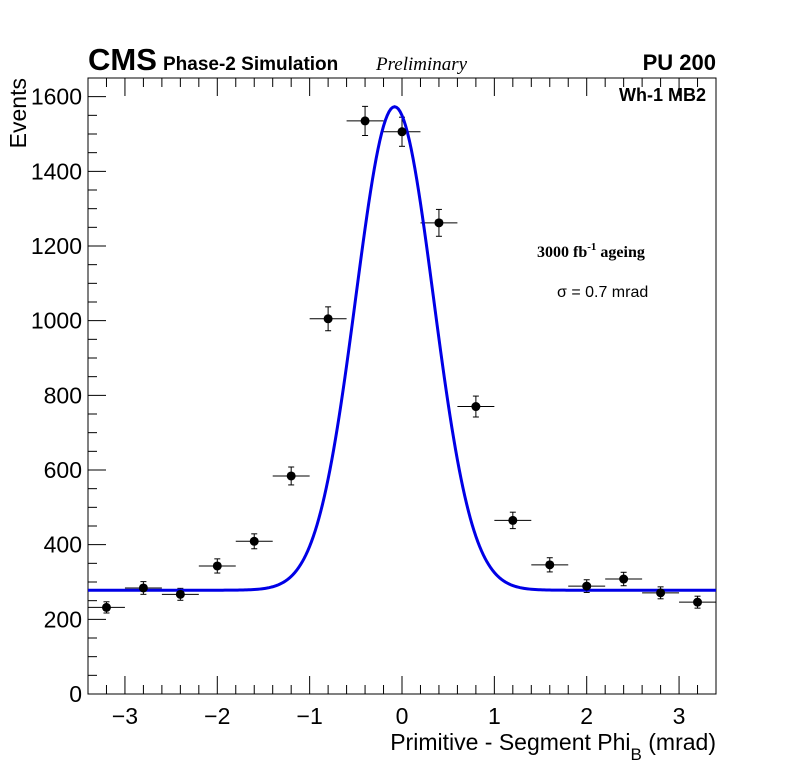  Describe the element at coordinates (402, 716) in the screenshot. I see `x-tick-label: 0` at that location.